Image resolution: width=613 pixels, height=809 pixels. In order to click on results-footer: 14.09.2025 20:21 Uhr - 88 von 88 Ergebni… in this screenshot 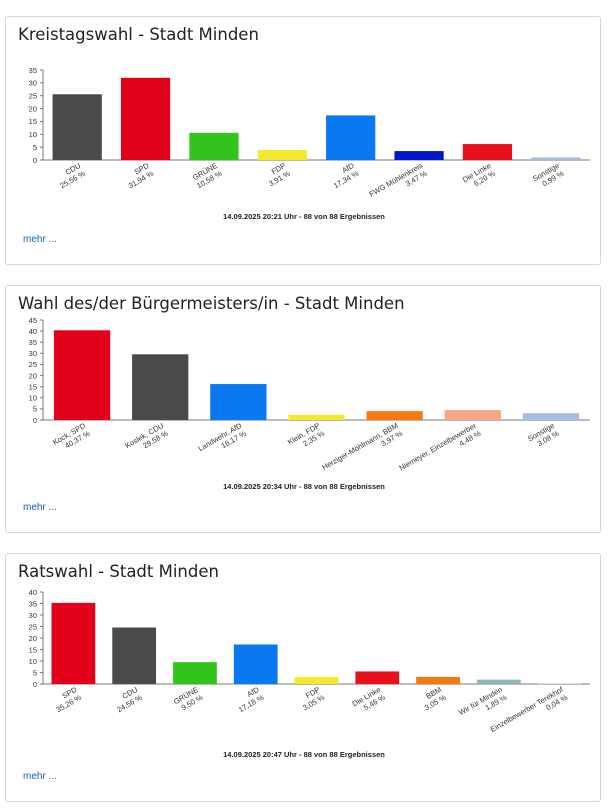, I will do `click(304, 216)`.